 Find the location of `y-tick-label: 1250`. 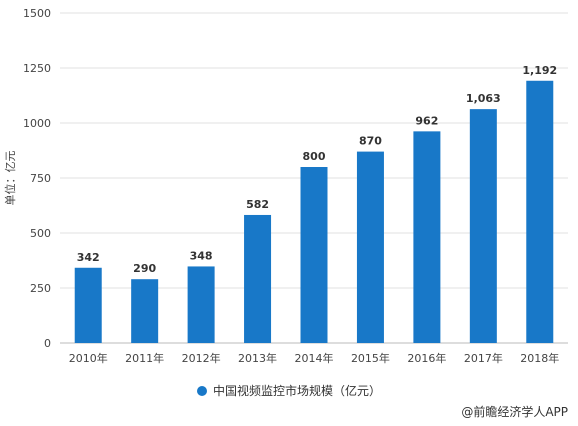

y-tick-label: 1250 is located at coordinates (37, 68).